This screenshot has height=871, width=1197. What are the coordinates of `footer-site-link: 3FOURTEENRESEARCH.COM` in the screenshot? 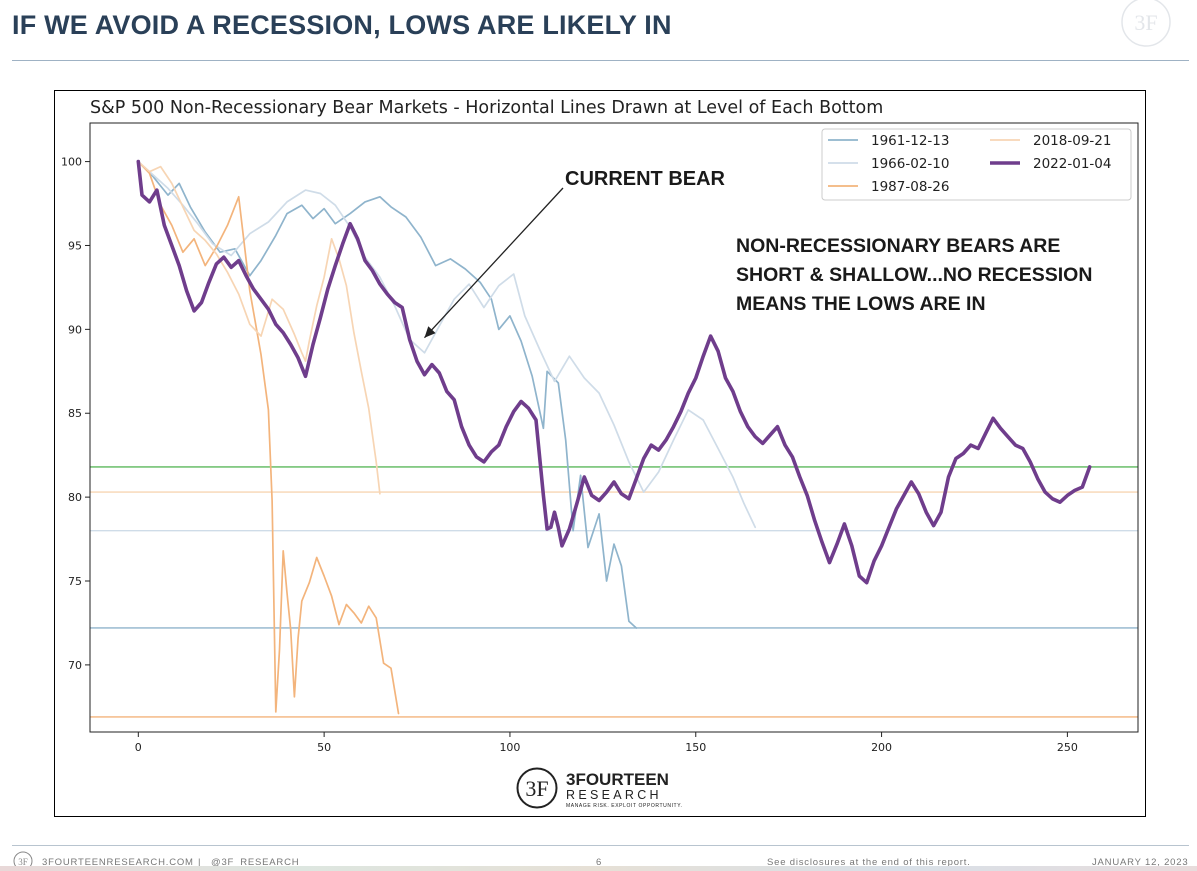 It's located at (118, 862).